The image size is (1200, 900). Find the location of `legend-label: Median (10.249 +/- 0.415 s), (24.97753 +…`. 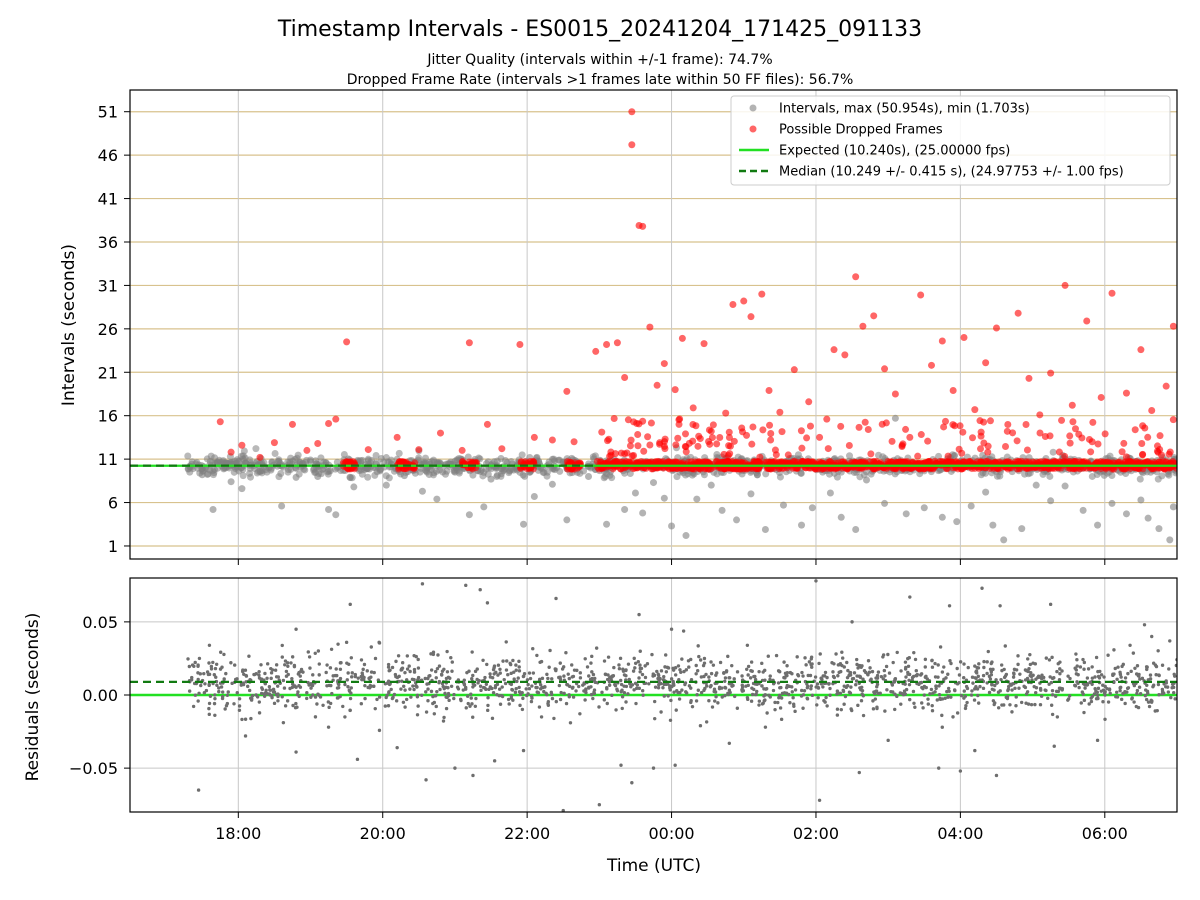

legend-label: Median (10.249 +/- 0.415 s), (24.97753 +… is located at coordinates (951, 172).